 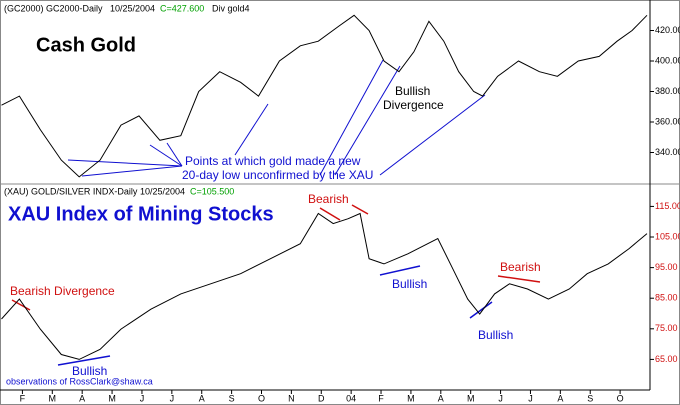 What do you see at coordinates (667, 91) in the screenshot?
I see `y-tick-label: 380.00` at bounding box center [667, 91].